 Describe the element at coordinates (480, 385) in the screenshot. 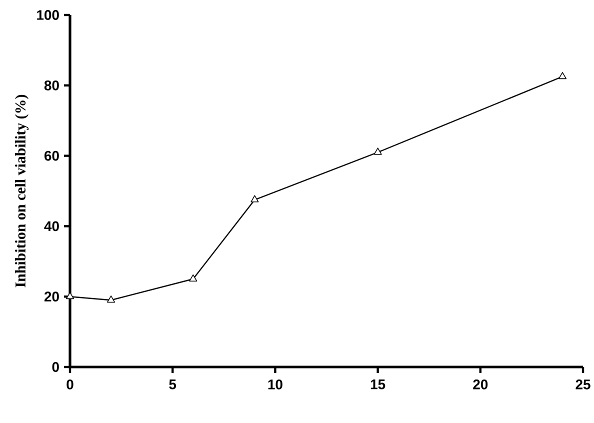

I see `x-tick-label: 20` at that location.